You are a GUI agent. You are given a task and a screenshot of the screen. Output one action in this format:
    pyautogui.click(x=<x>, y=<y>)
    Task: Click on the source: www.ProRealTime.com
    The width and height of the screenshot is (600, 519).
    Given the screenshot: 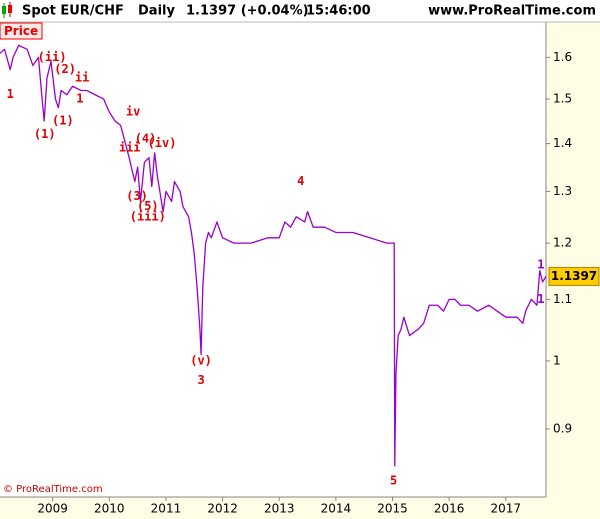 What is the action you would take?
    pyautogui.click(x=512, y=11)
    